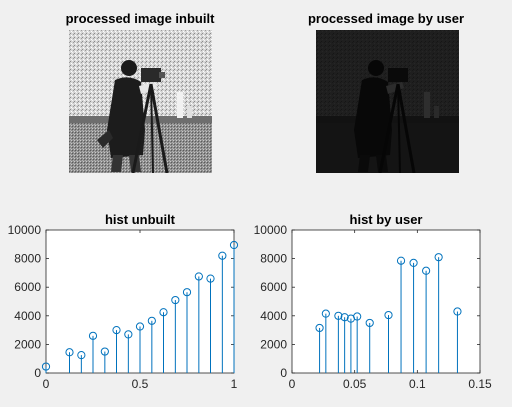 The image size is (512, 407). What do you see at coordinates (292, 384) in the screenshot?
I see `chart-2-xtick-label: 0` at bounding box center [292, 384].